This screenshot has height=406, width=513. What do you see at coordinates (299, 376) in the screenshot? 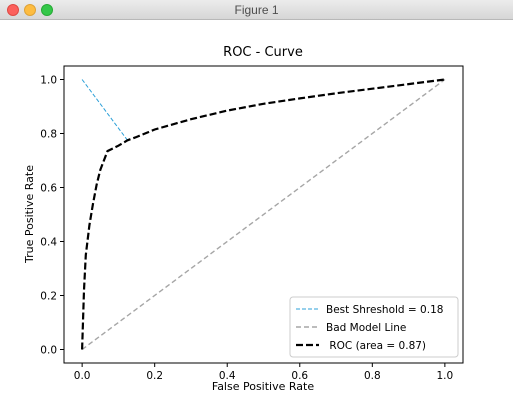
I see `x-tick-label: 0.6` at bounding box center [299, 376].